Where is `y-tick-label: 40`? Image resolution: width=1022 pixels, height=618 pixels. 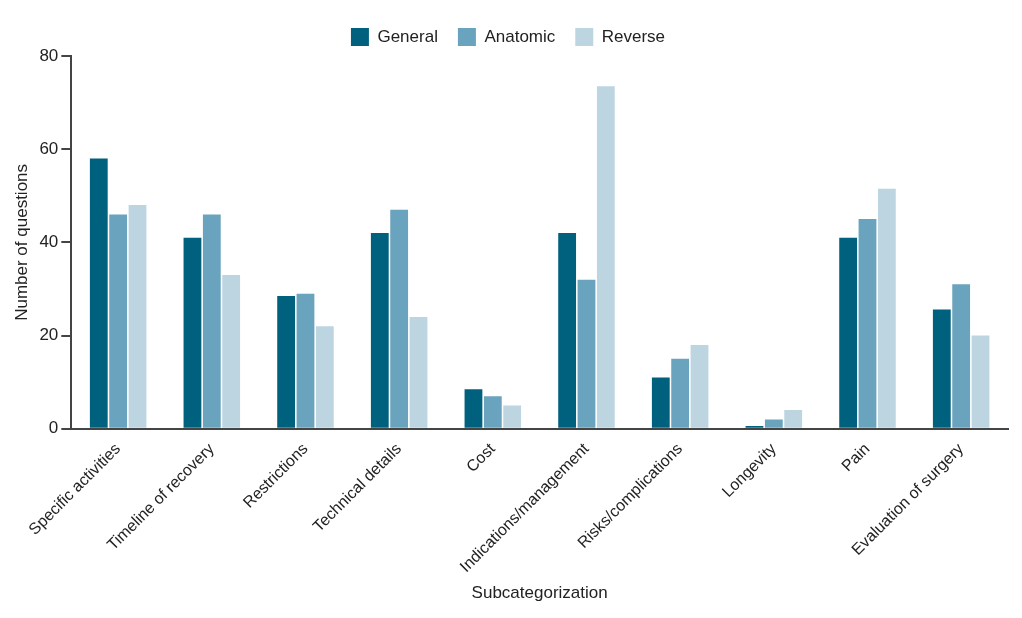
y-tick-label: 40 is located at coordinates (49, 242).